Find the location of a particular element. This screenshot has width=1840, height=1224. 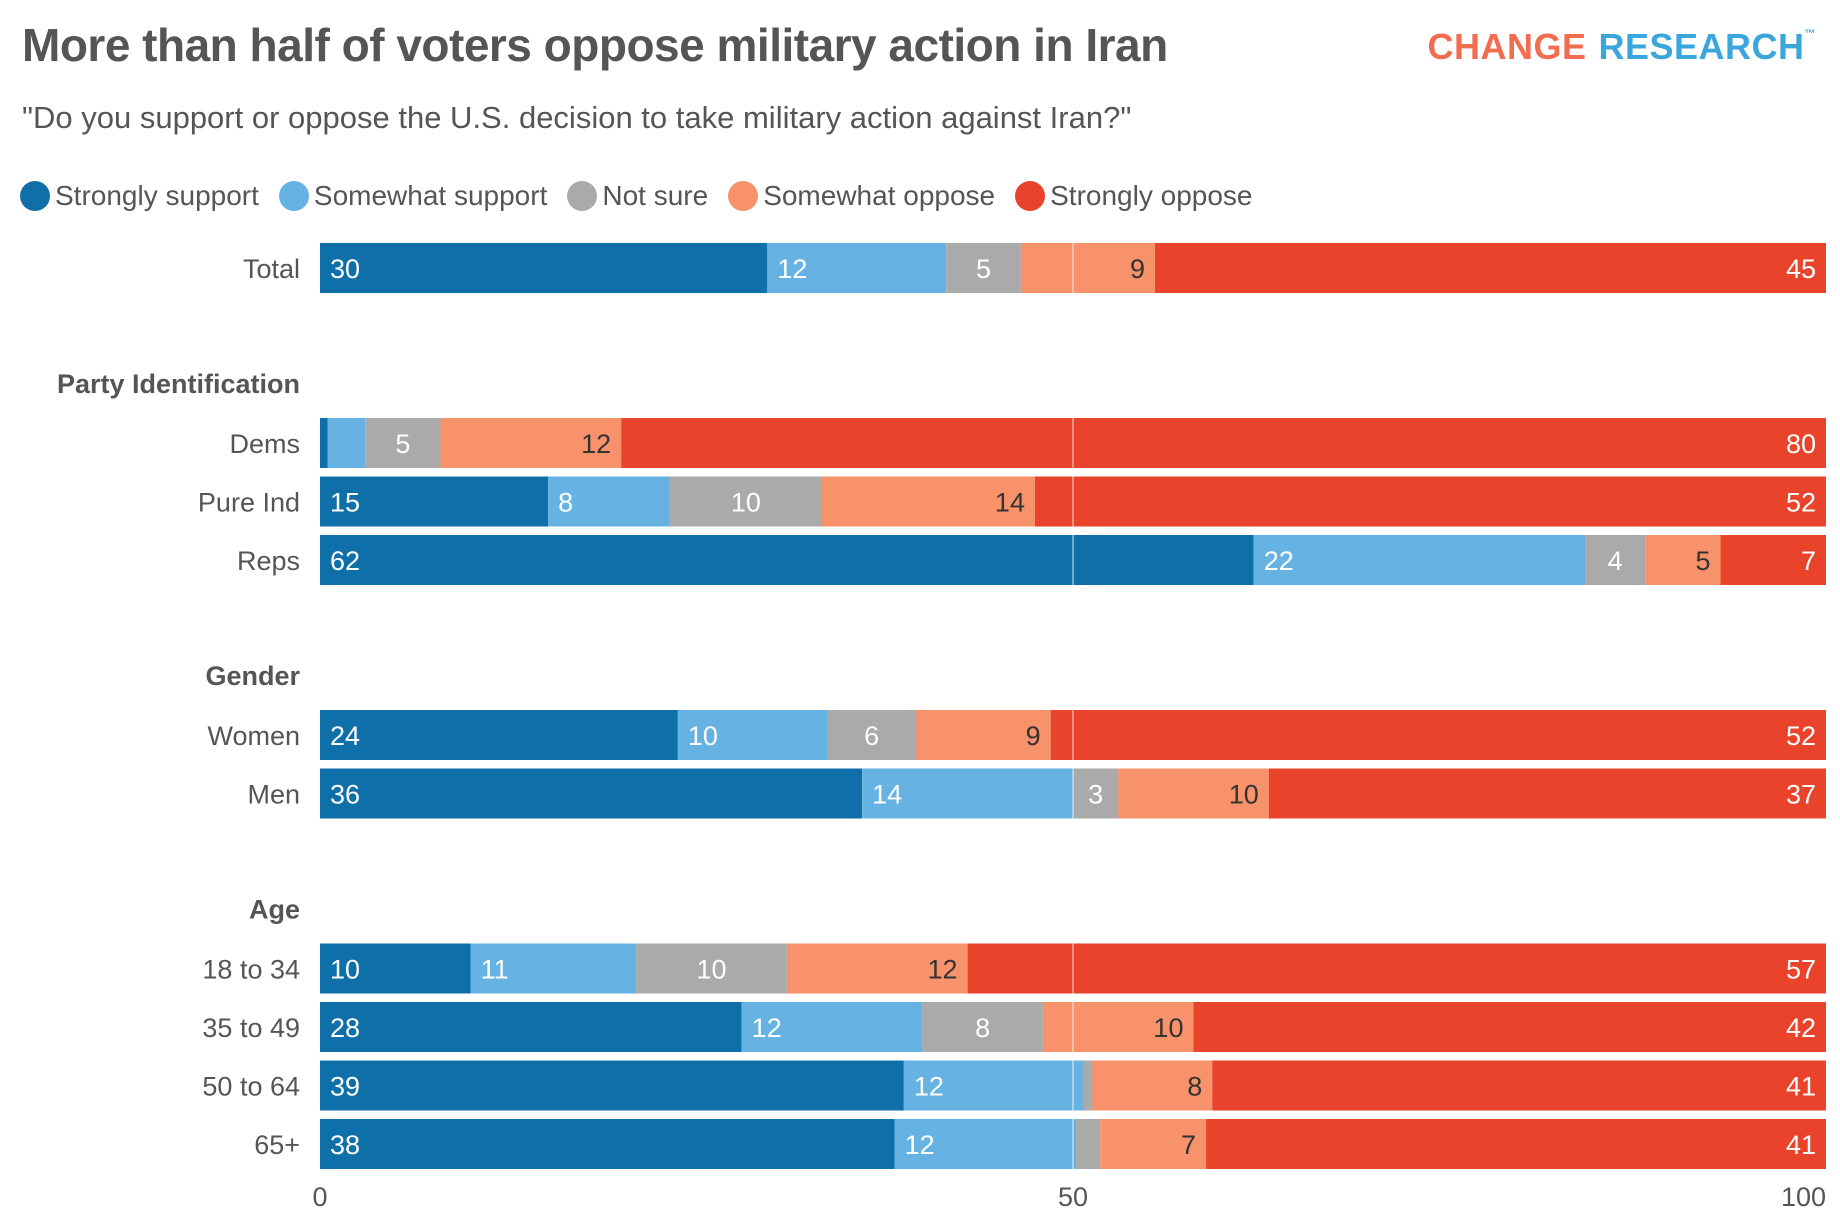

data-label: 28 is located at coordinates (345, 1028).